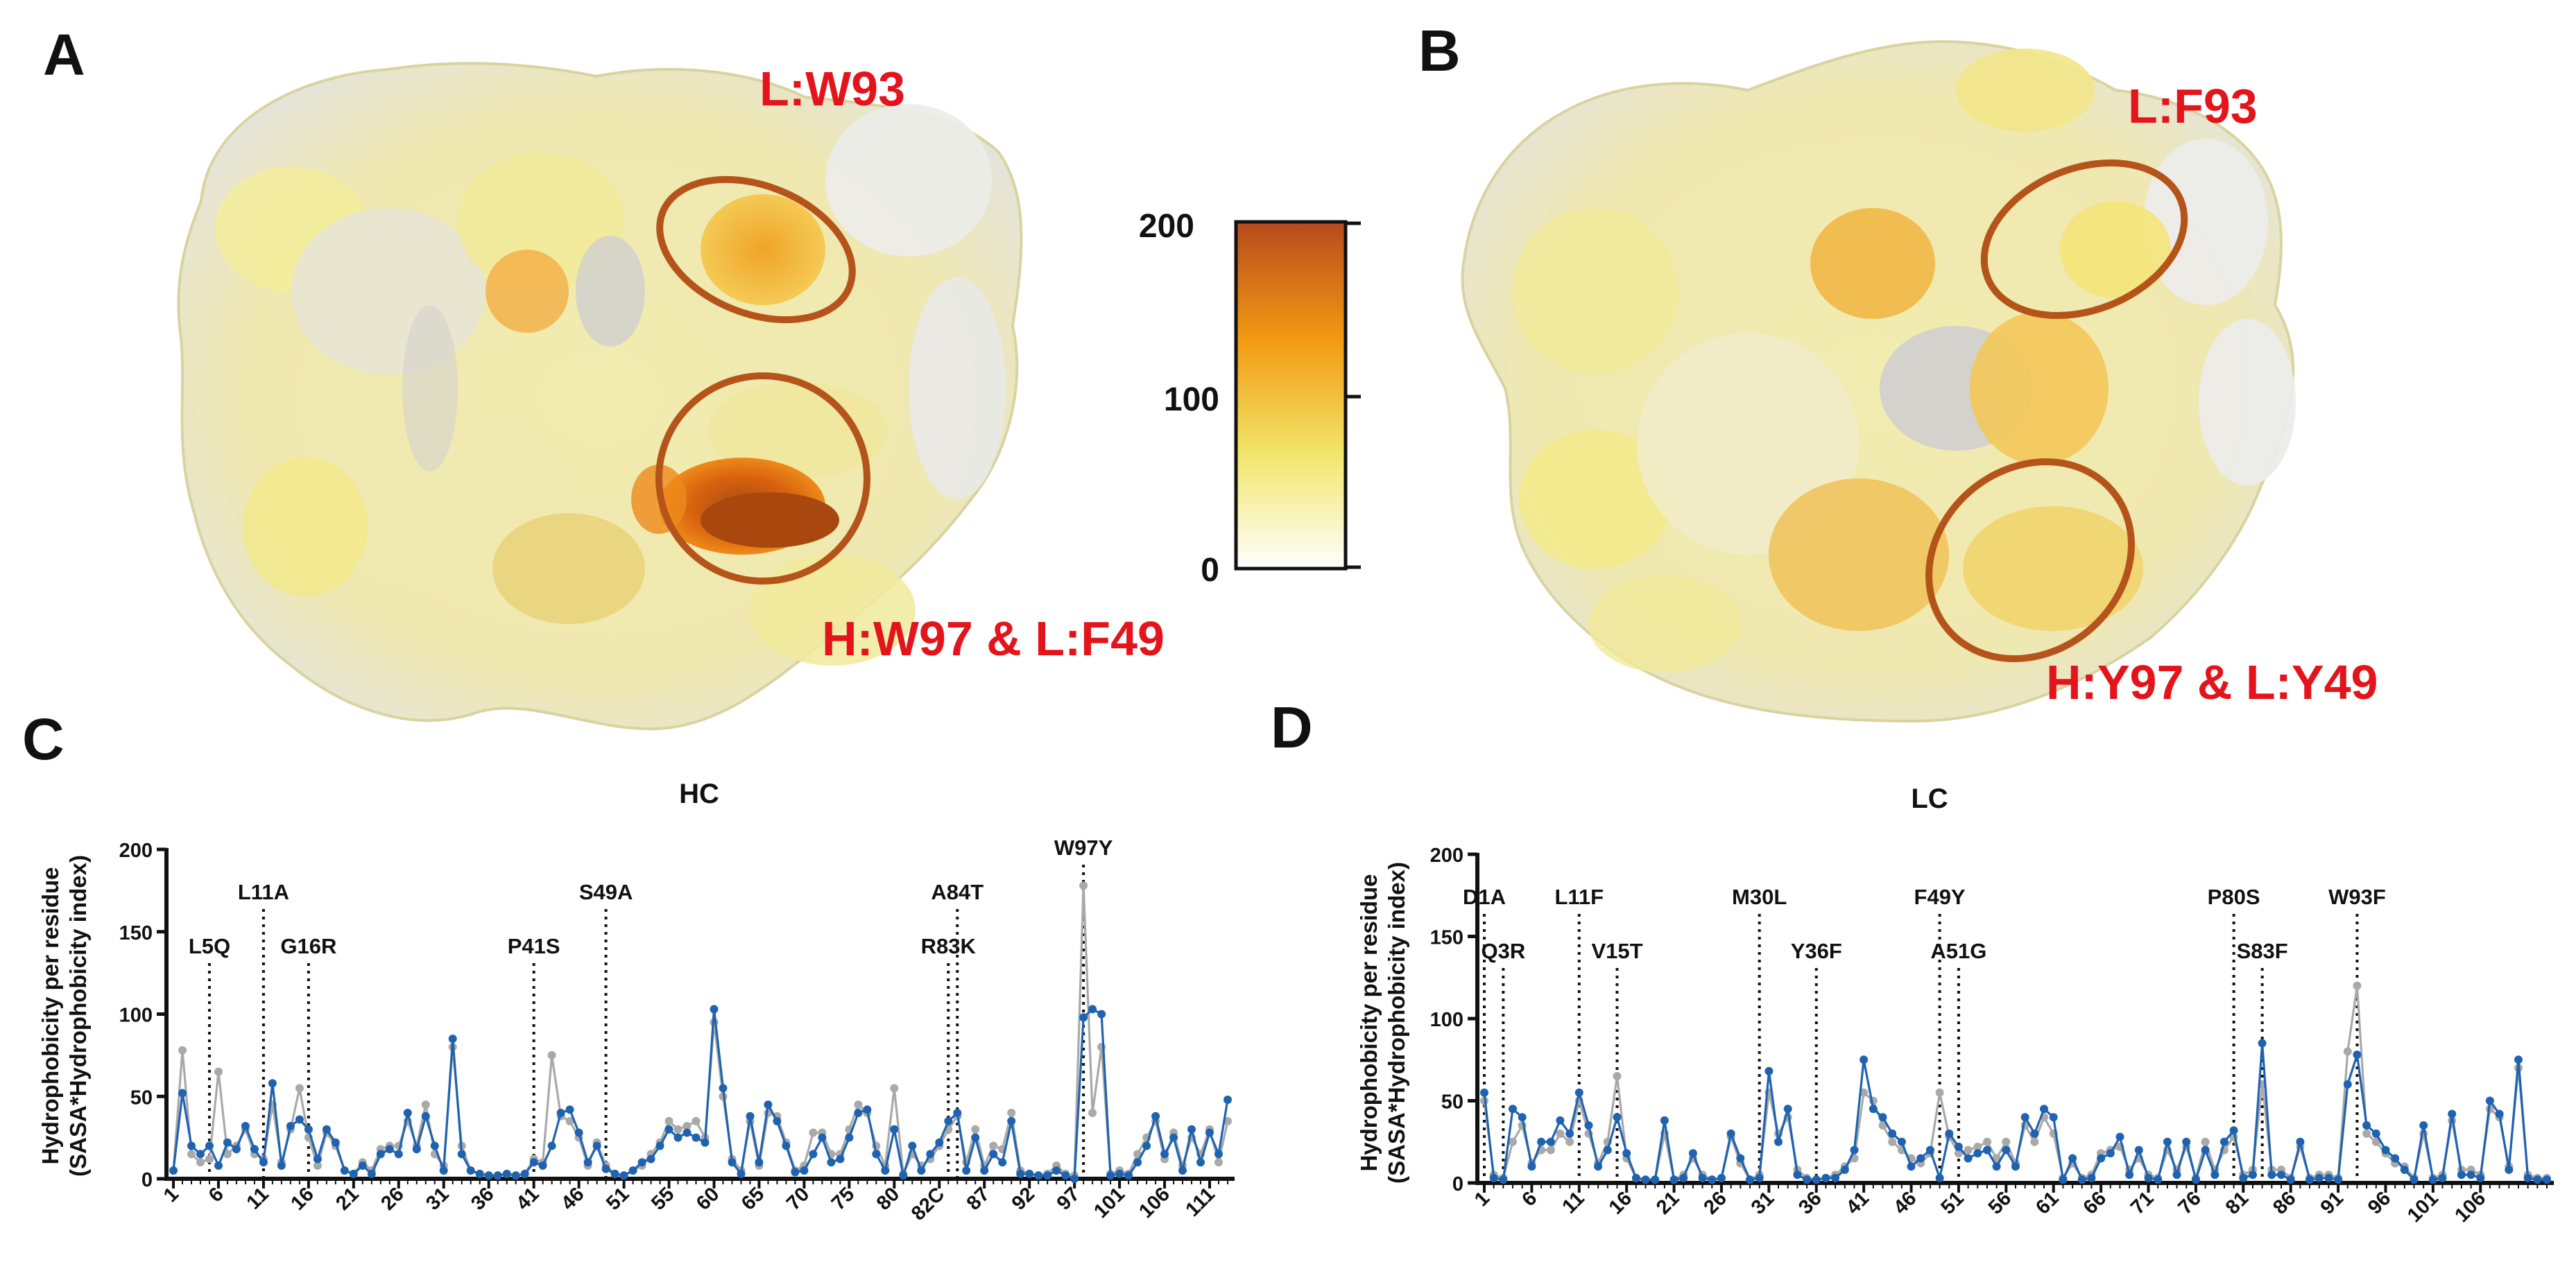 The width and height of the screenshot is (2576, 1271). Describe the element at coordinates (949, 946) in the screenshot. I see `chart-c-mutation-label: R83K` at that location.